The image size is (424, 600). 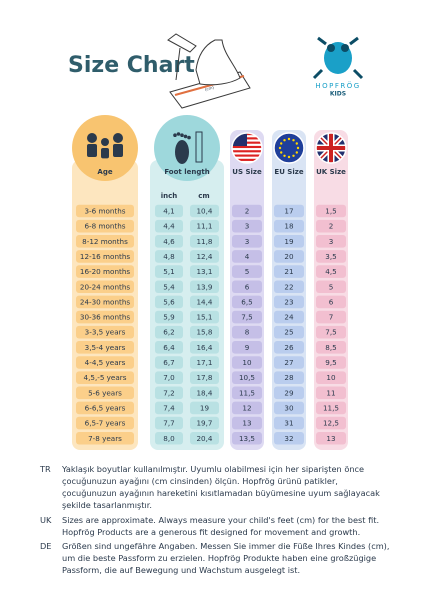 What do you see at coordinates (203, 196) in the screenshot?
I see `subcolumn-header: cm` at bounding box center [203, 196].